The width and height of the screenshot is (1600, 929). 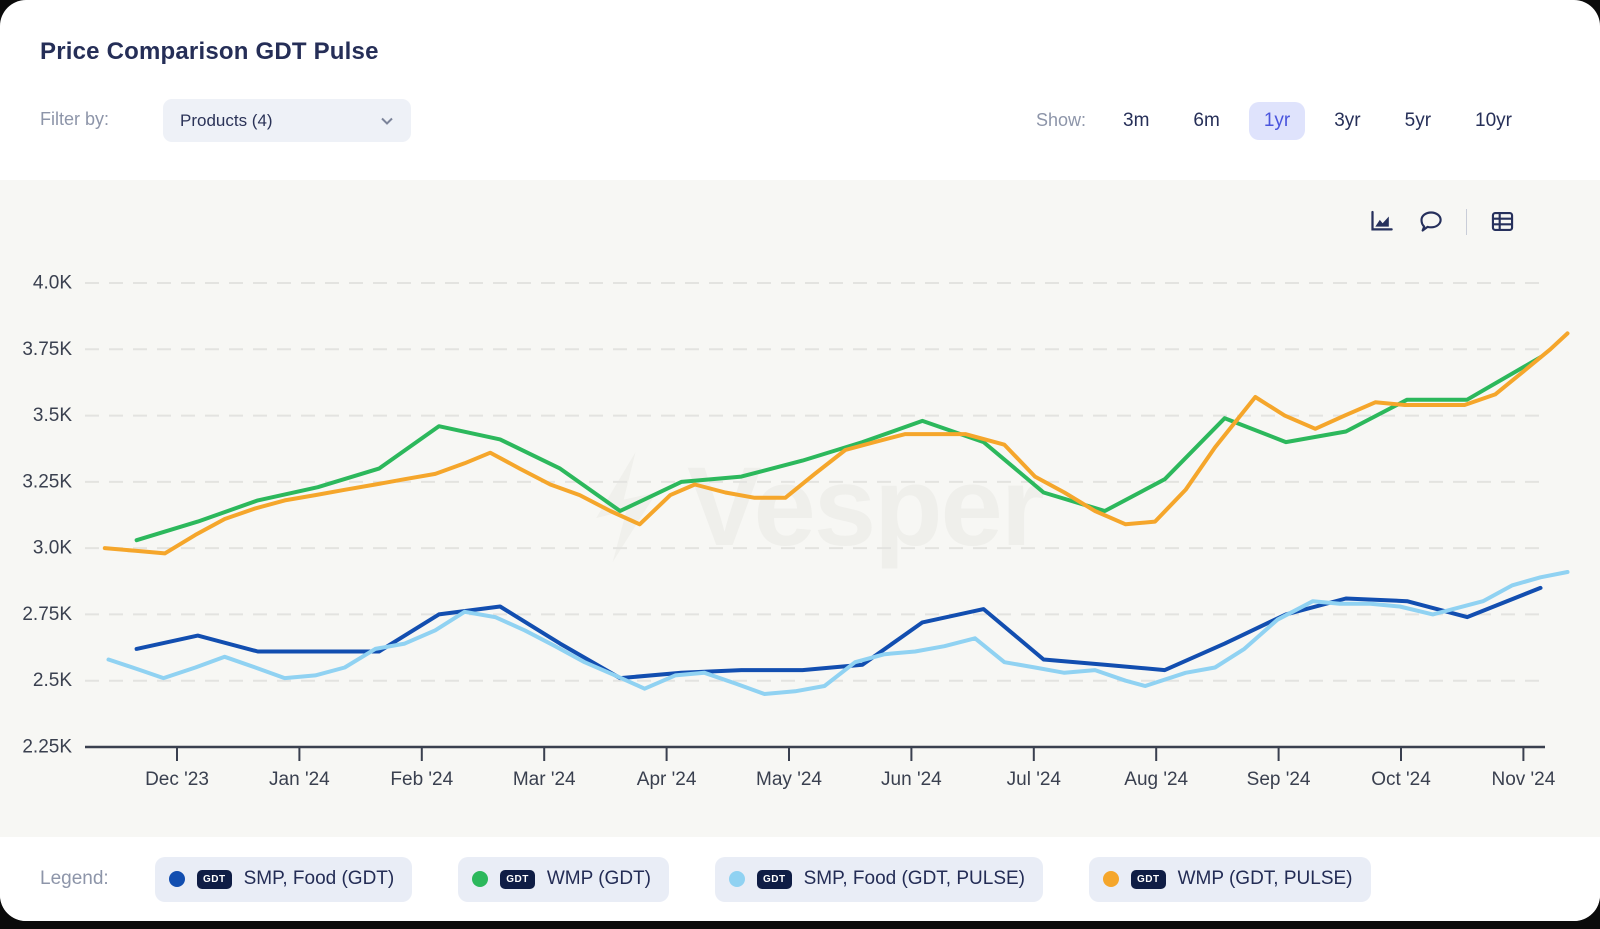 I want to click on legend-item-2: GDT WMP (GDT), so click(x=563, y=879).